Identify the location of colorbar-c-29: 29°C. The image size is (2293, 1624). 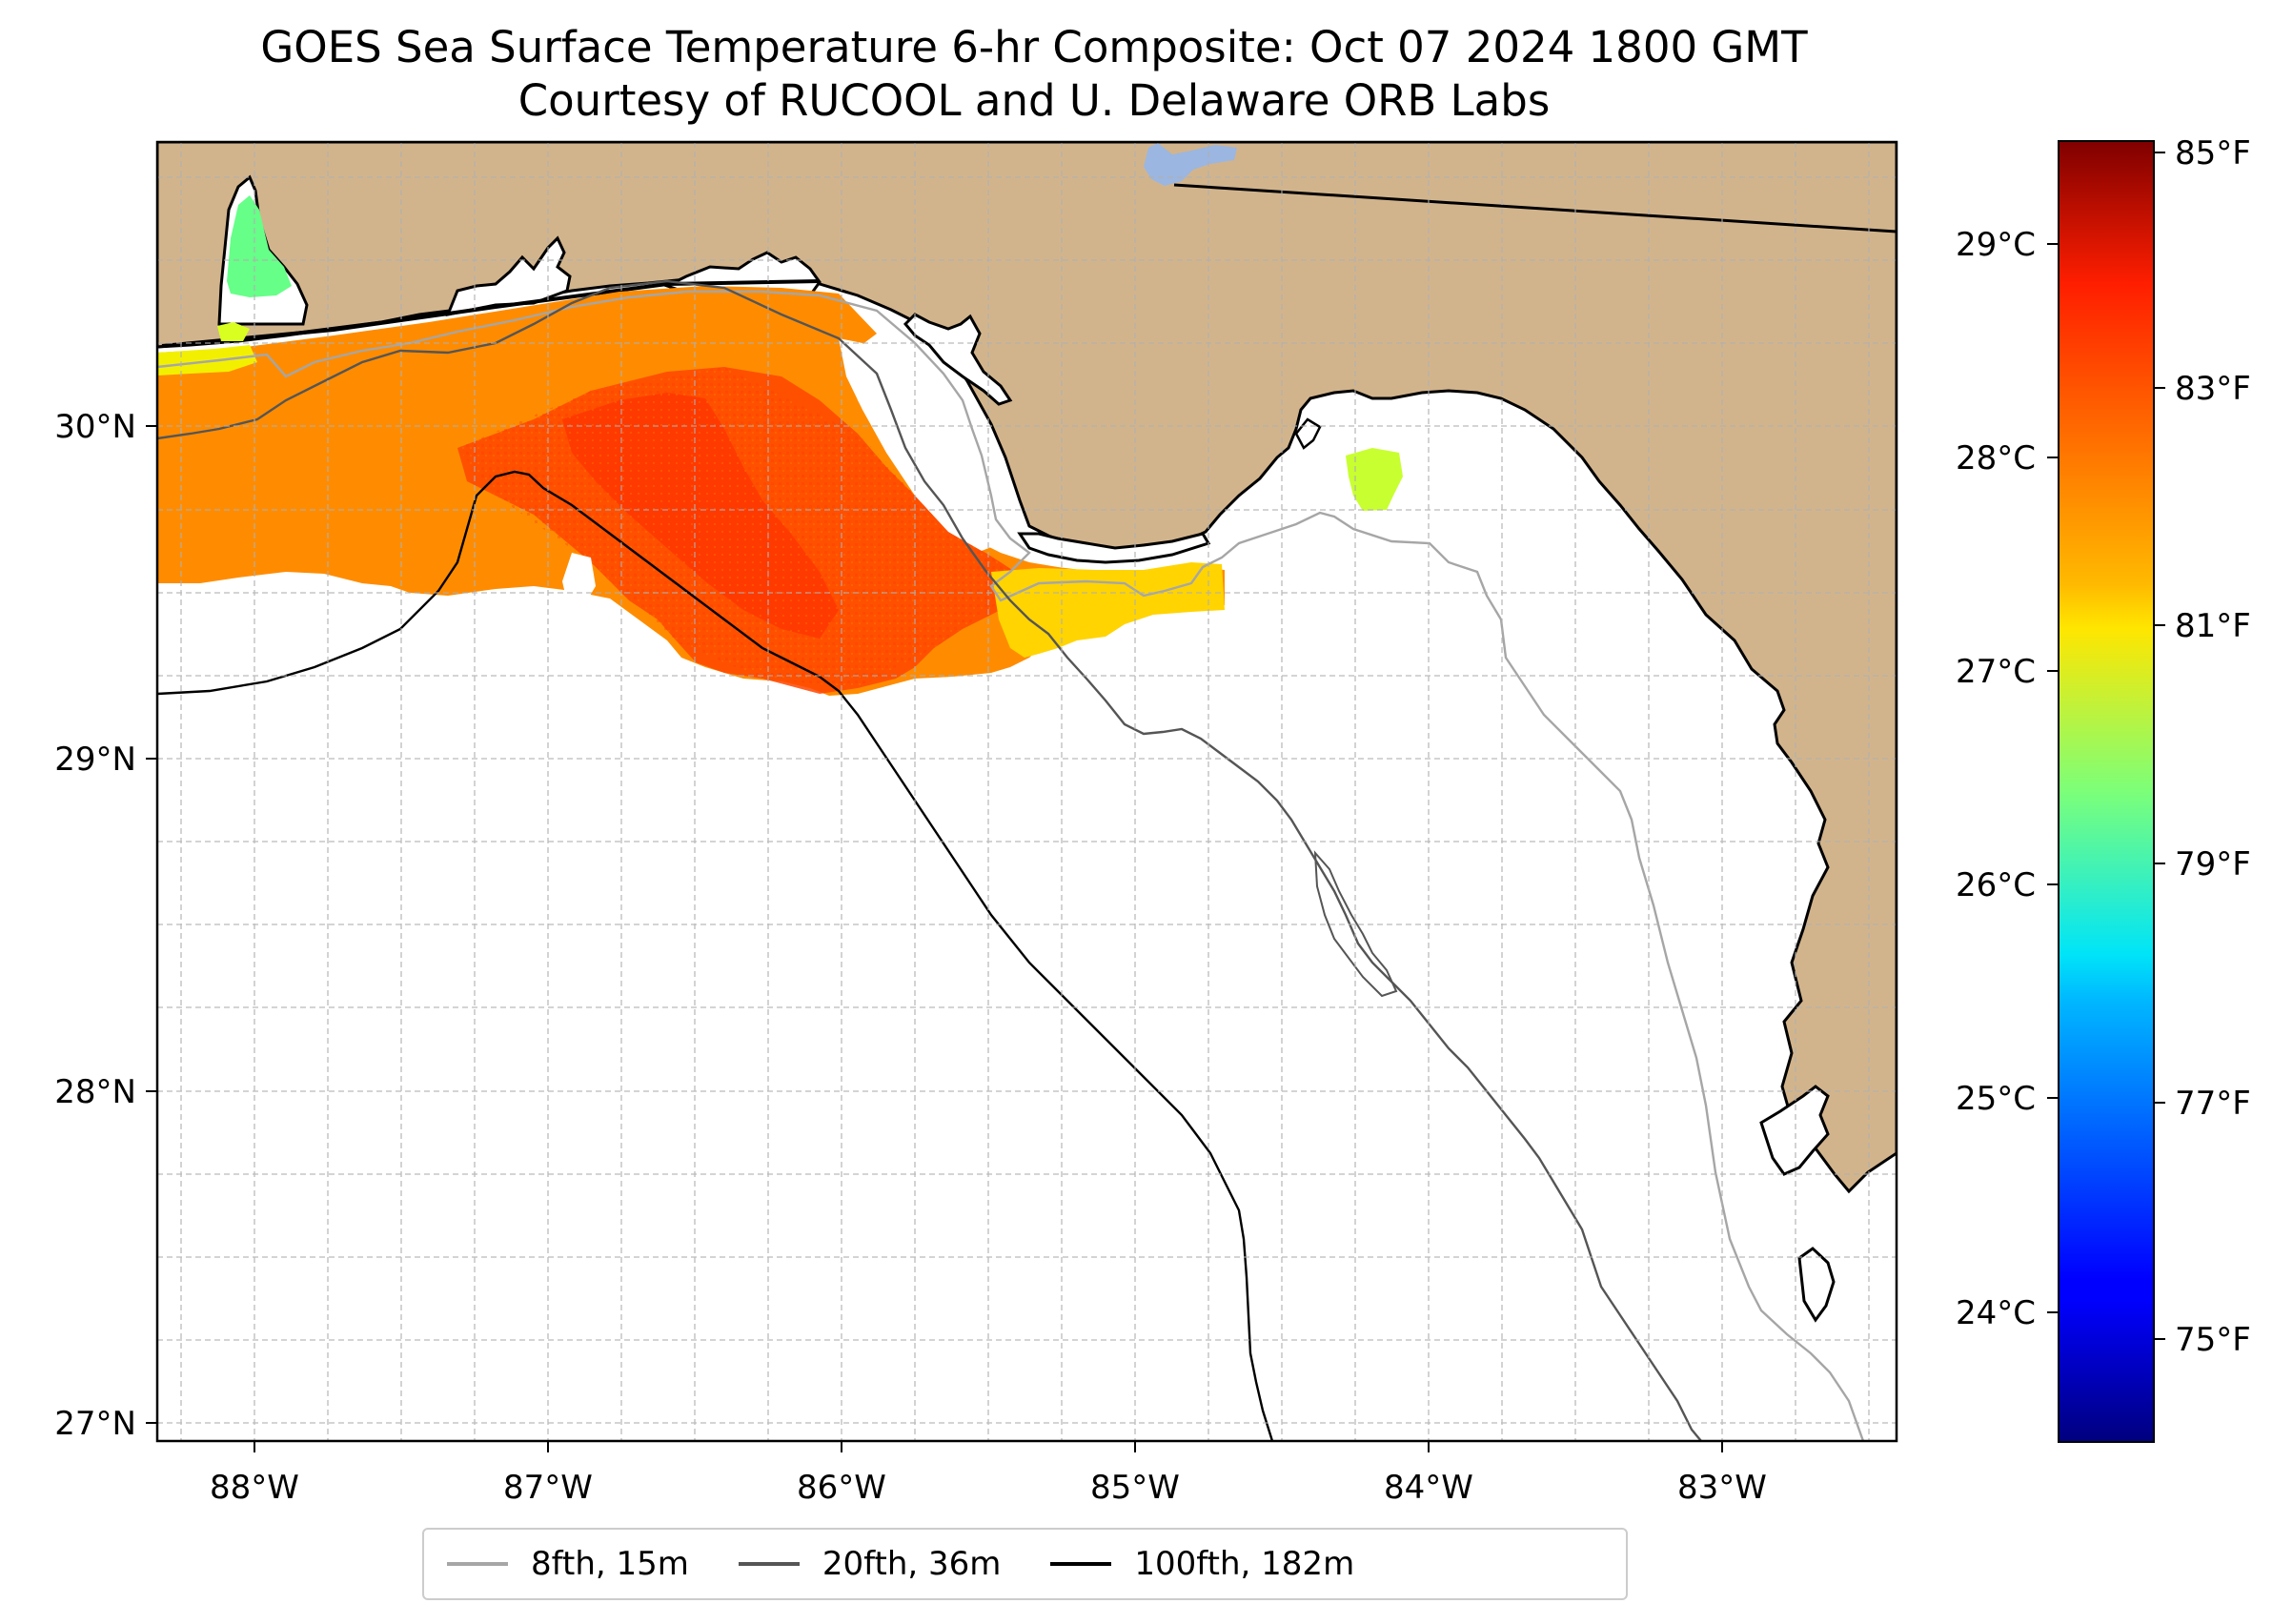
(1996, 245).